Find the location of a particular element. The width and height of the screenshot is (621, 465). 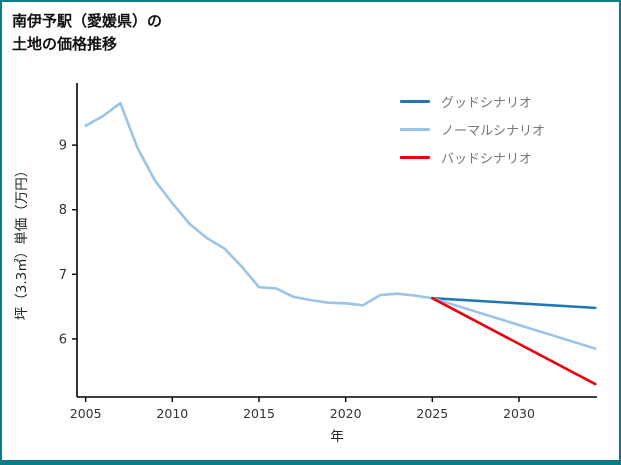

series-line-good is located at coordinates (514, 303).